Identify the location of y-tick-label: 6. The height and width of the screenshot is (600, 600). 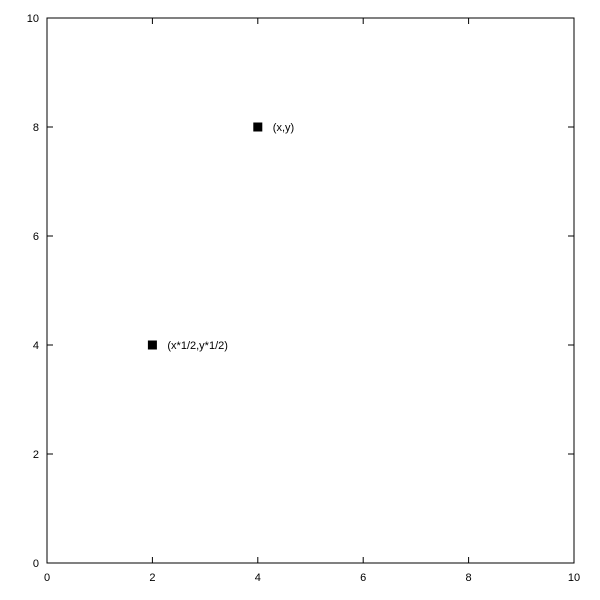
(36, 237).